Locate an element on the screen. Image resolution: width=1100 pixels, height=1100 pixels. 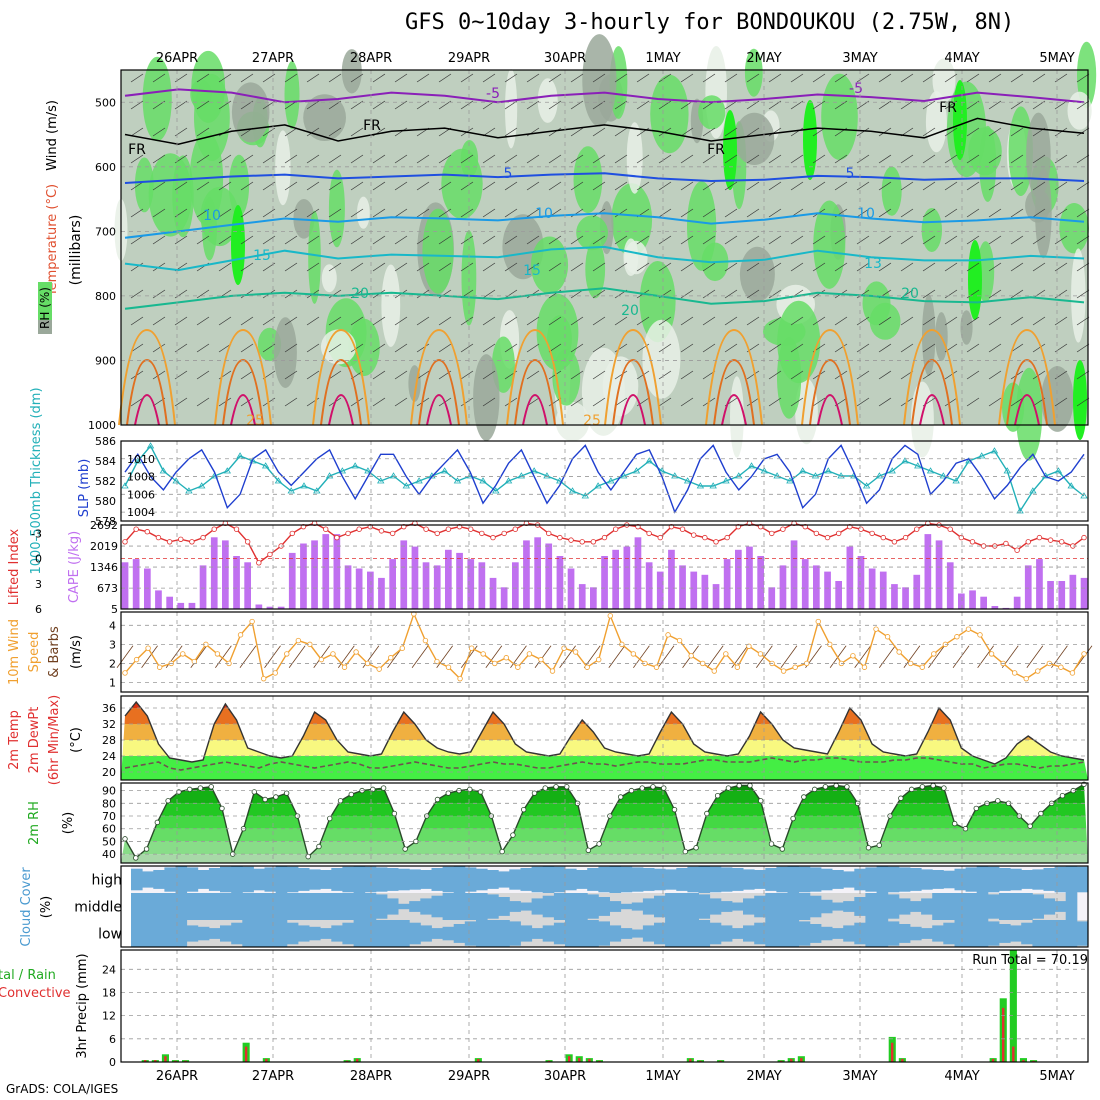
rh2m-band is located at coordinates (604, 822).